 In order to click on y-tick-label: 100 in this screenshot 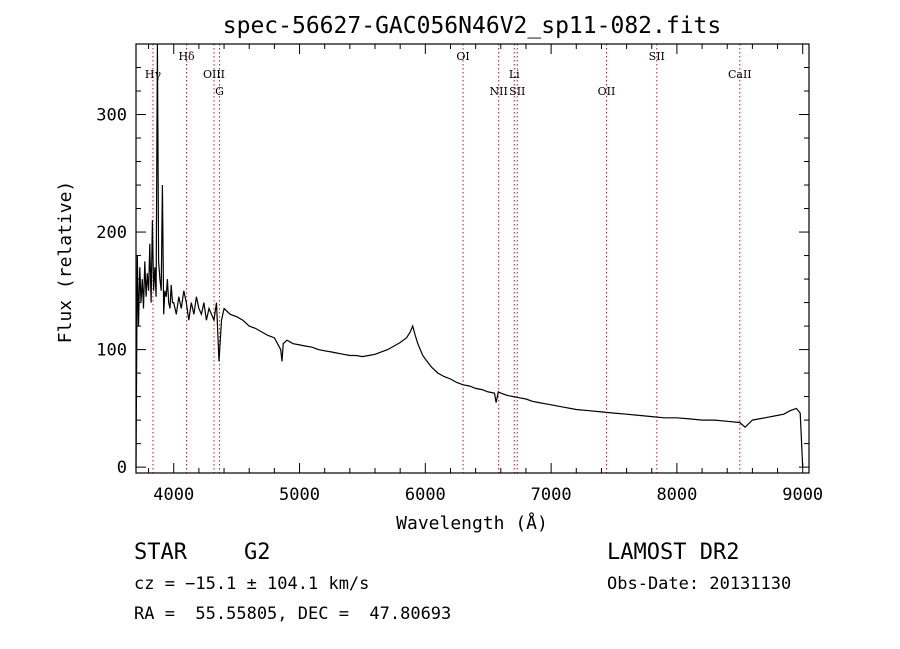, I will do `click(111, 351)`.